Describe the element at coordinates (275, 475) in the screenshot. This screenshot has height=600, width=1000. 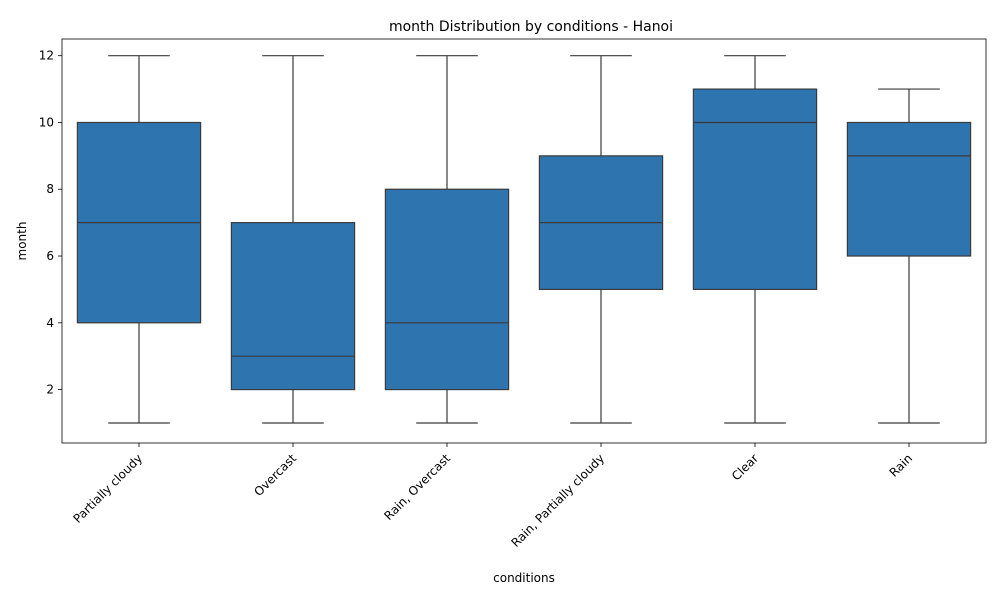
I see `x-tick-label: Overcast` at that location.